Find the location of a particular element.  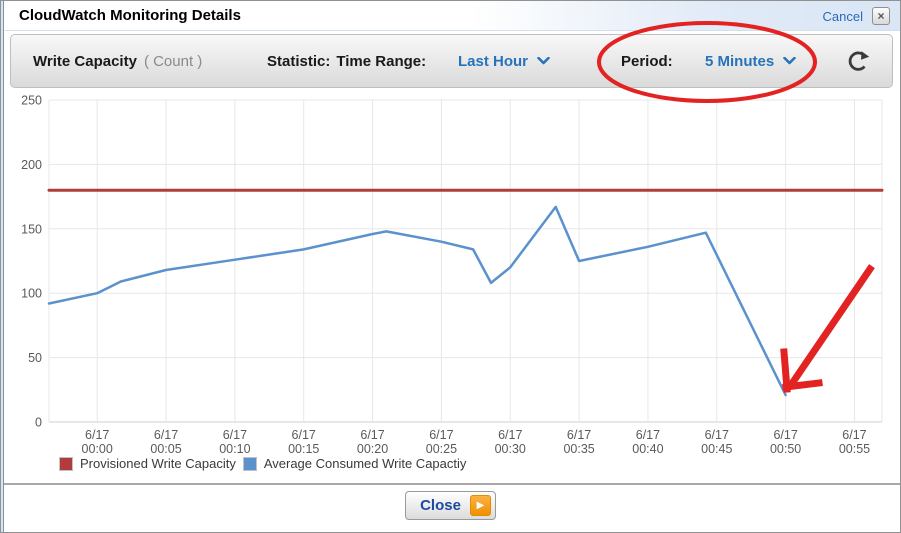

period-dropdown: 5 Minutes is located at coordinates (750, 61).